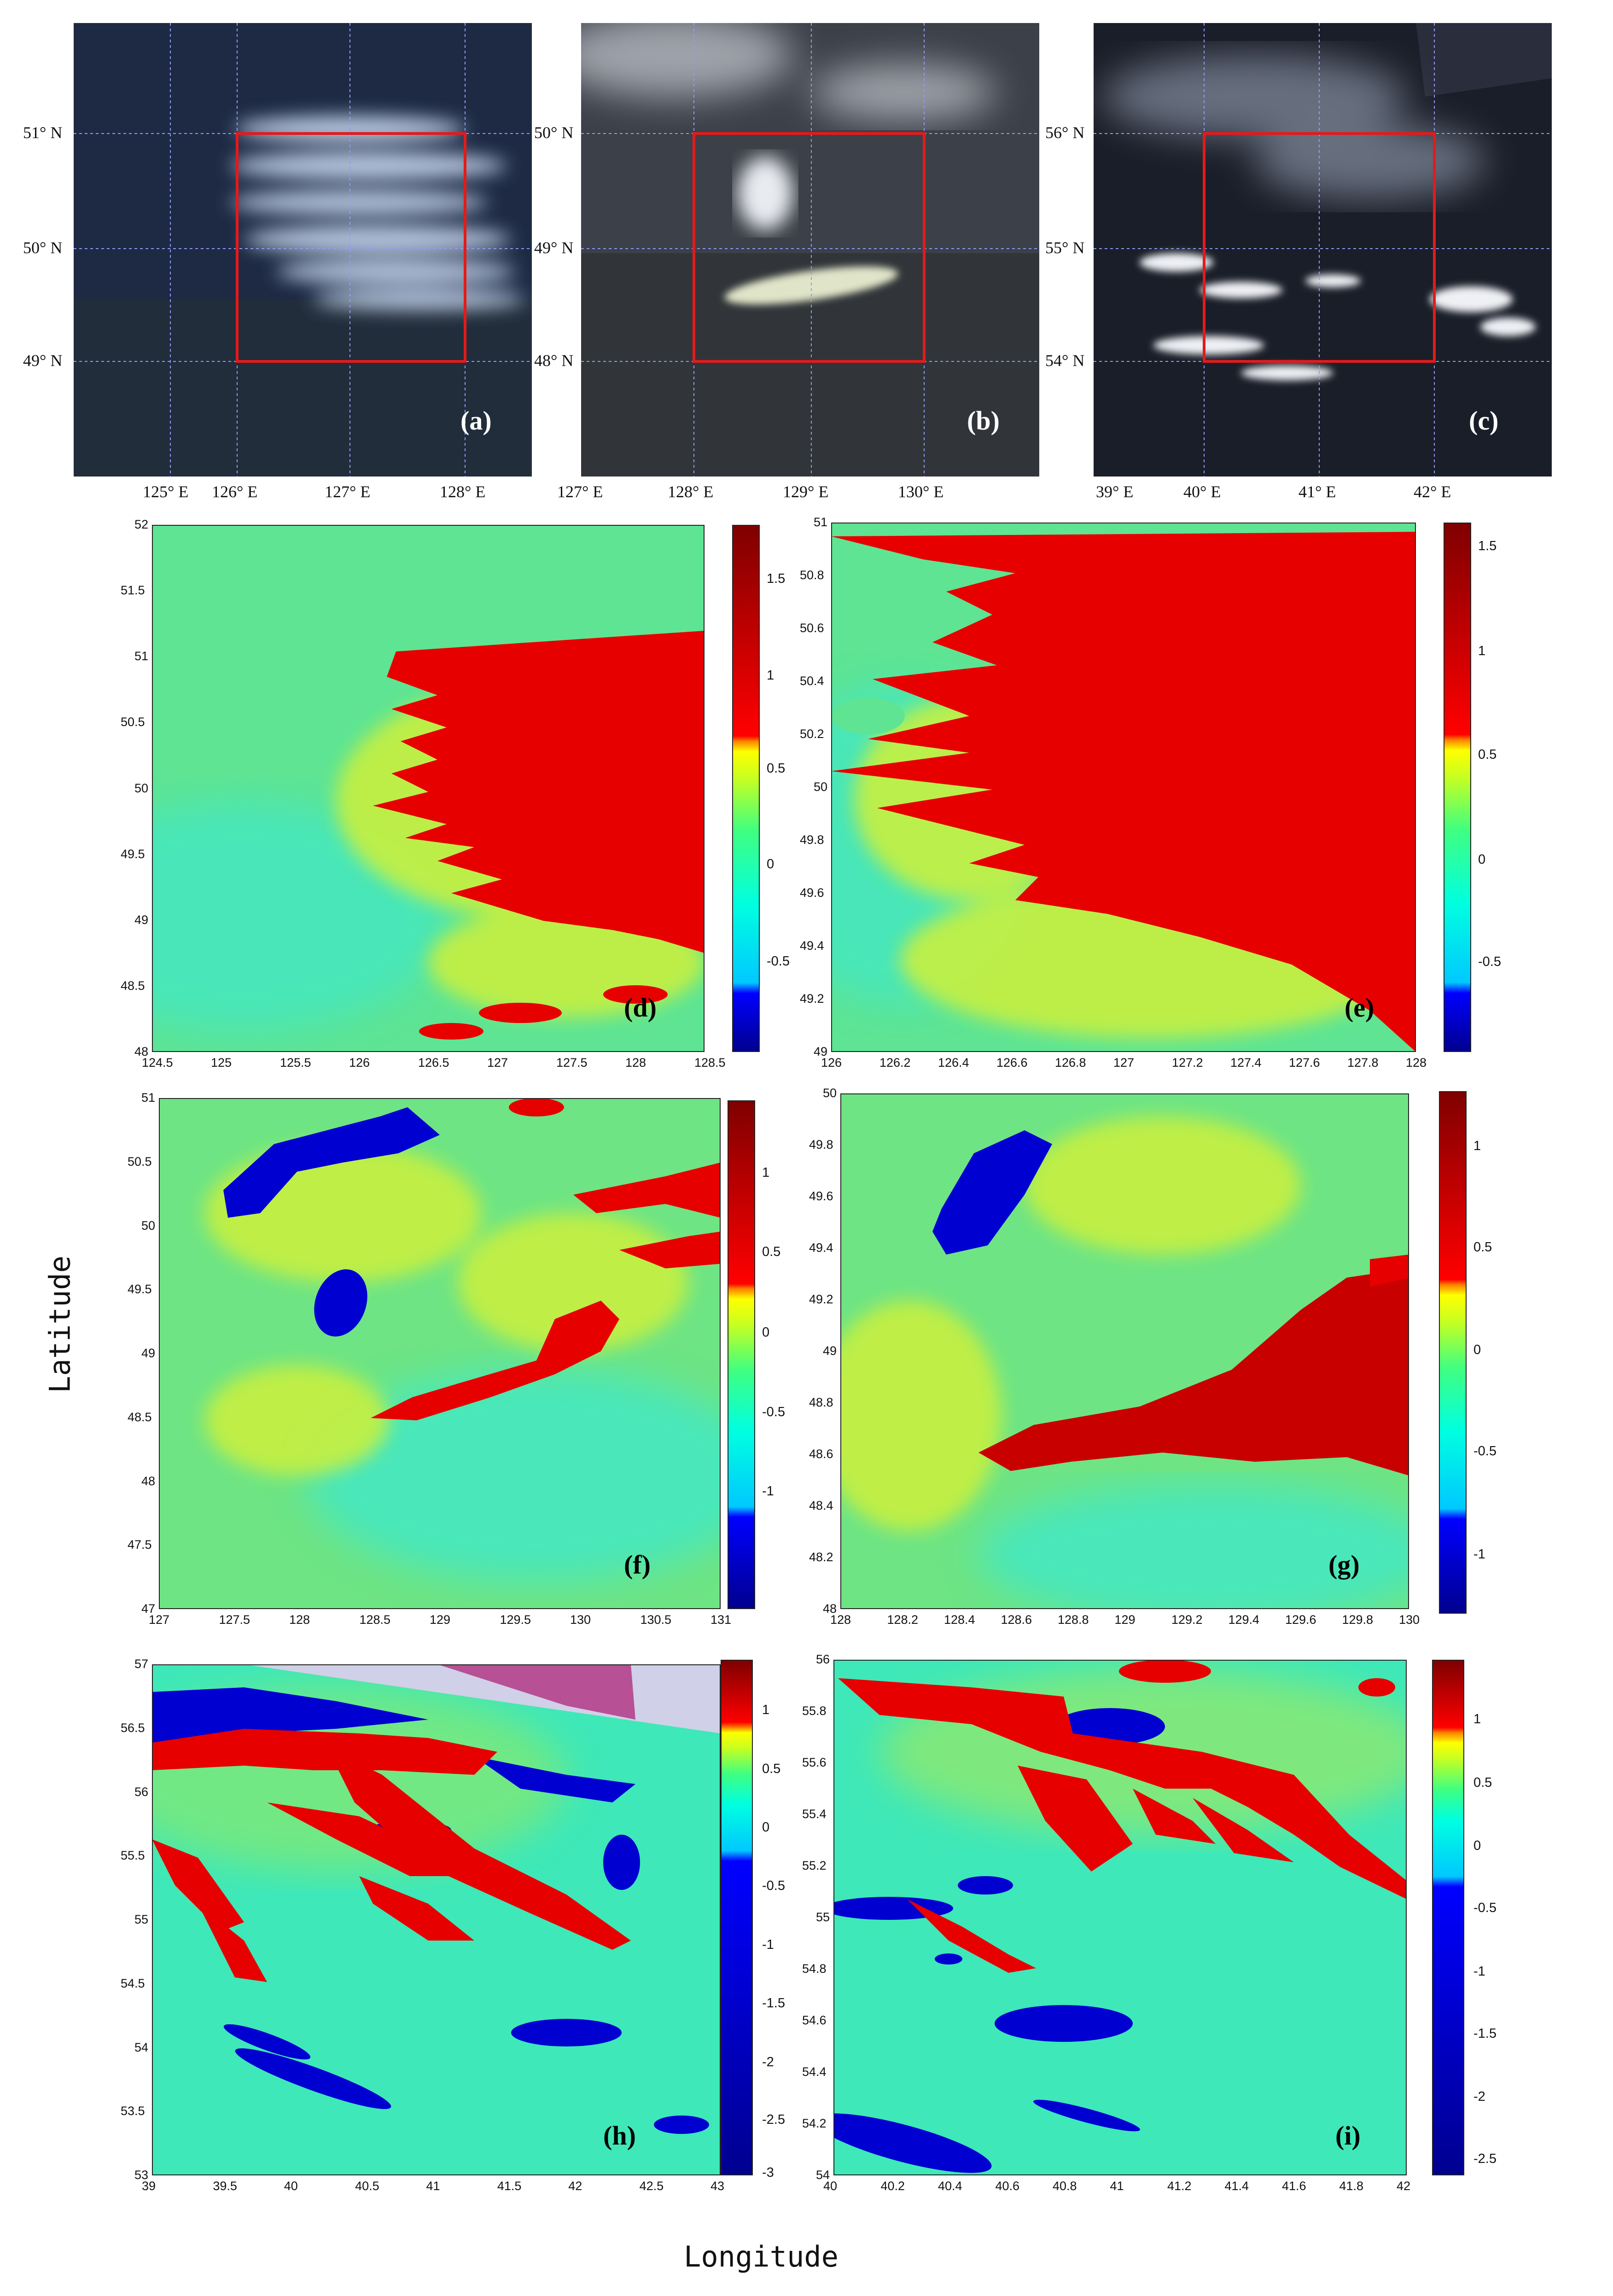  Describe the element at coordinates (140, 1289) in the screenshot. I see `y-tick-label: 49.5` at that location.